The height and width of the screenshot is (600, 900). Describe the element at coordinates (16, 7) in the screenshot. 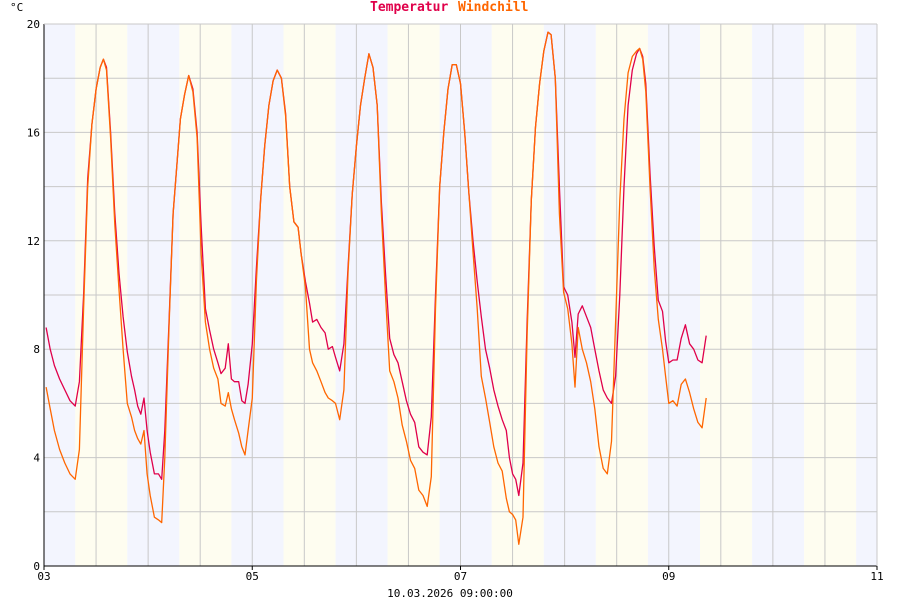

I see `y-unit-label: °C` at that location.